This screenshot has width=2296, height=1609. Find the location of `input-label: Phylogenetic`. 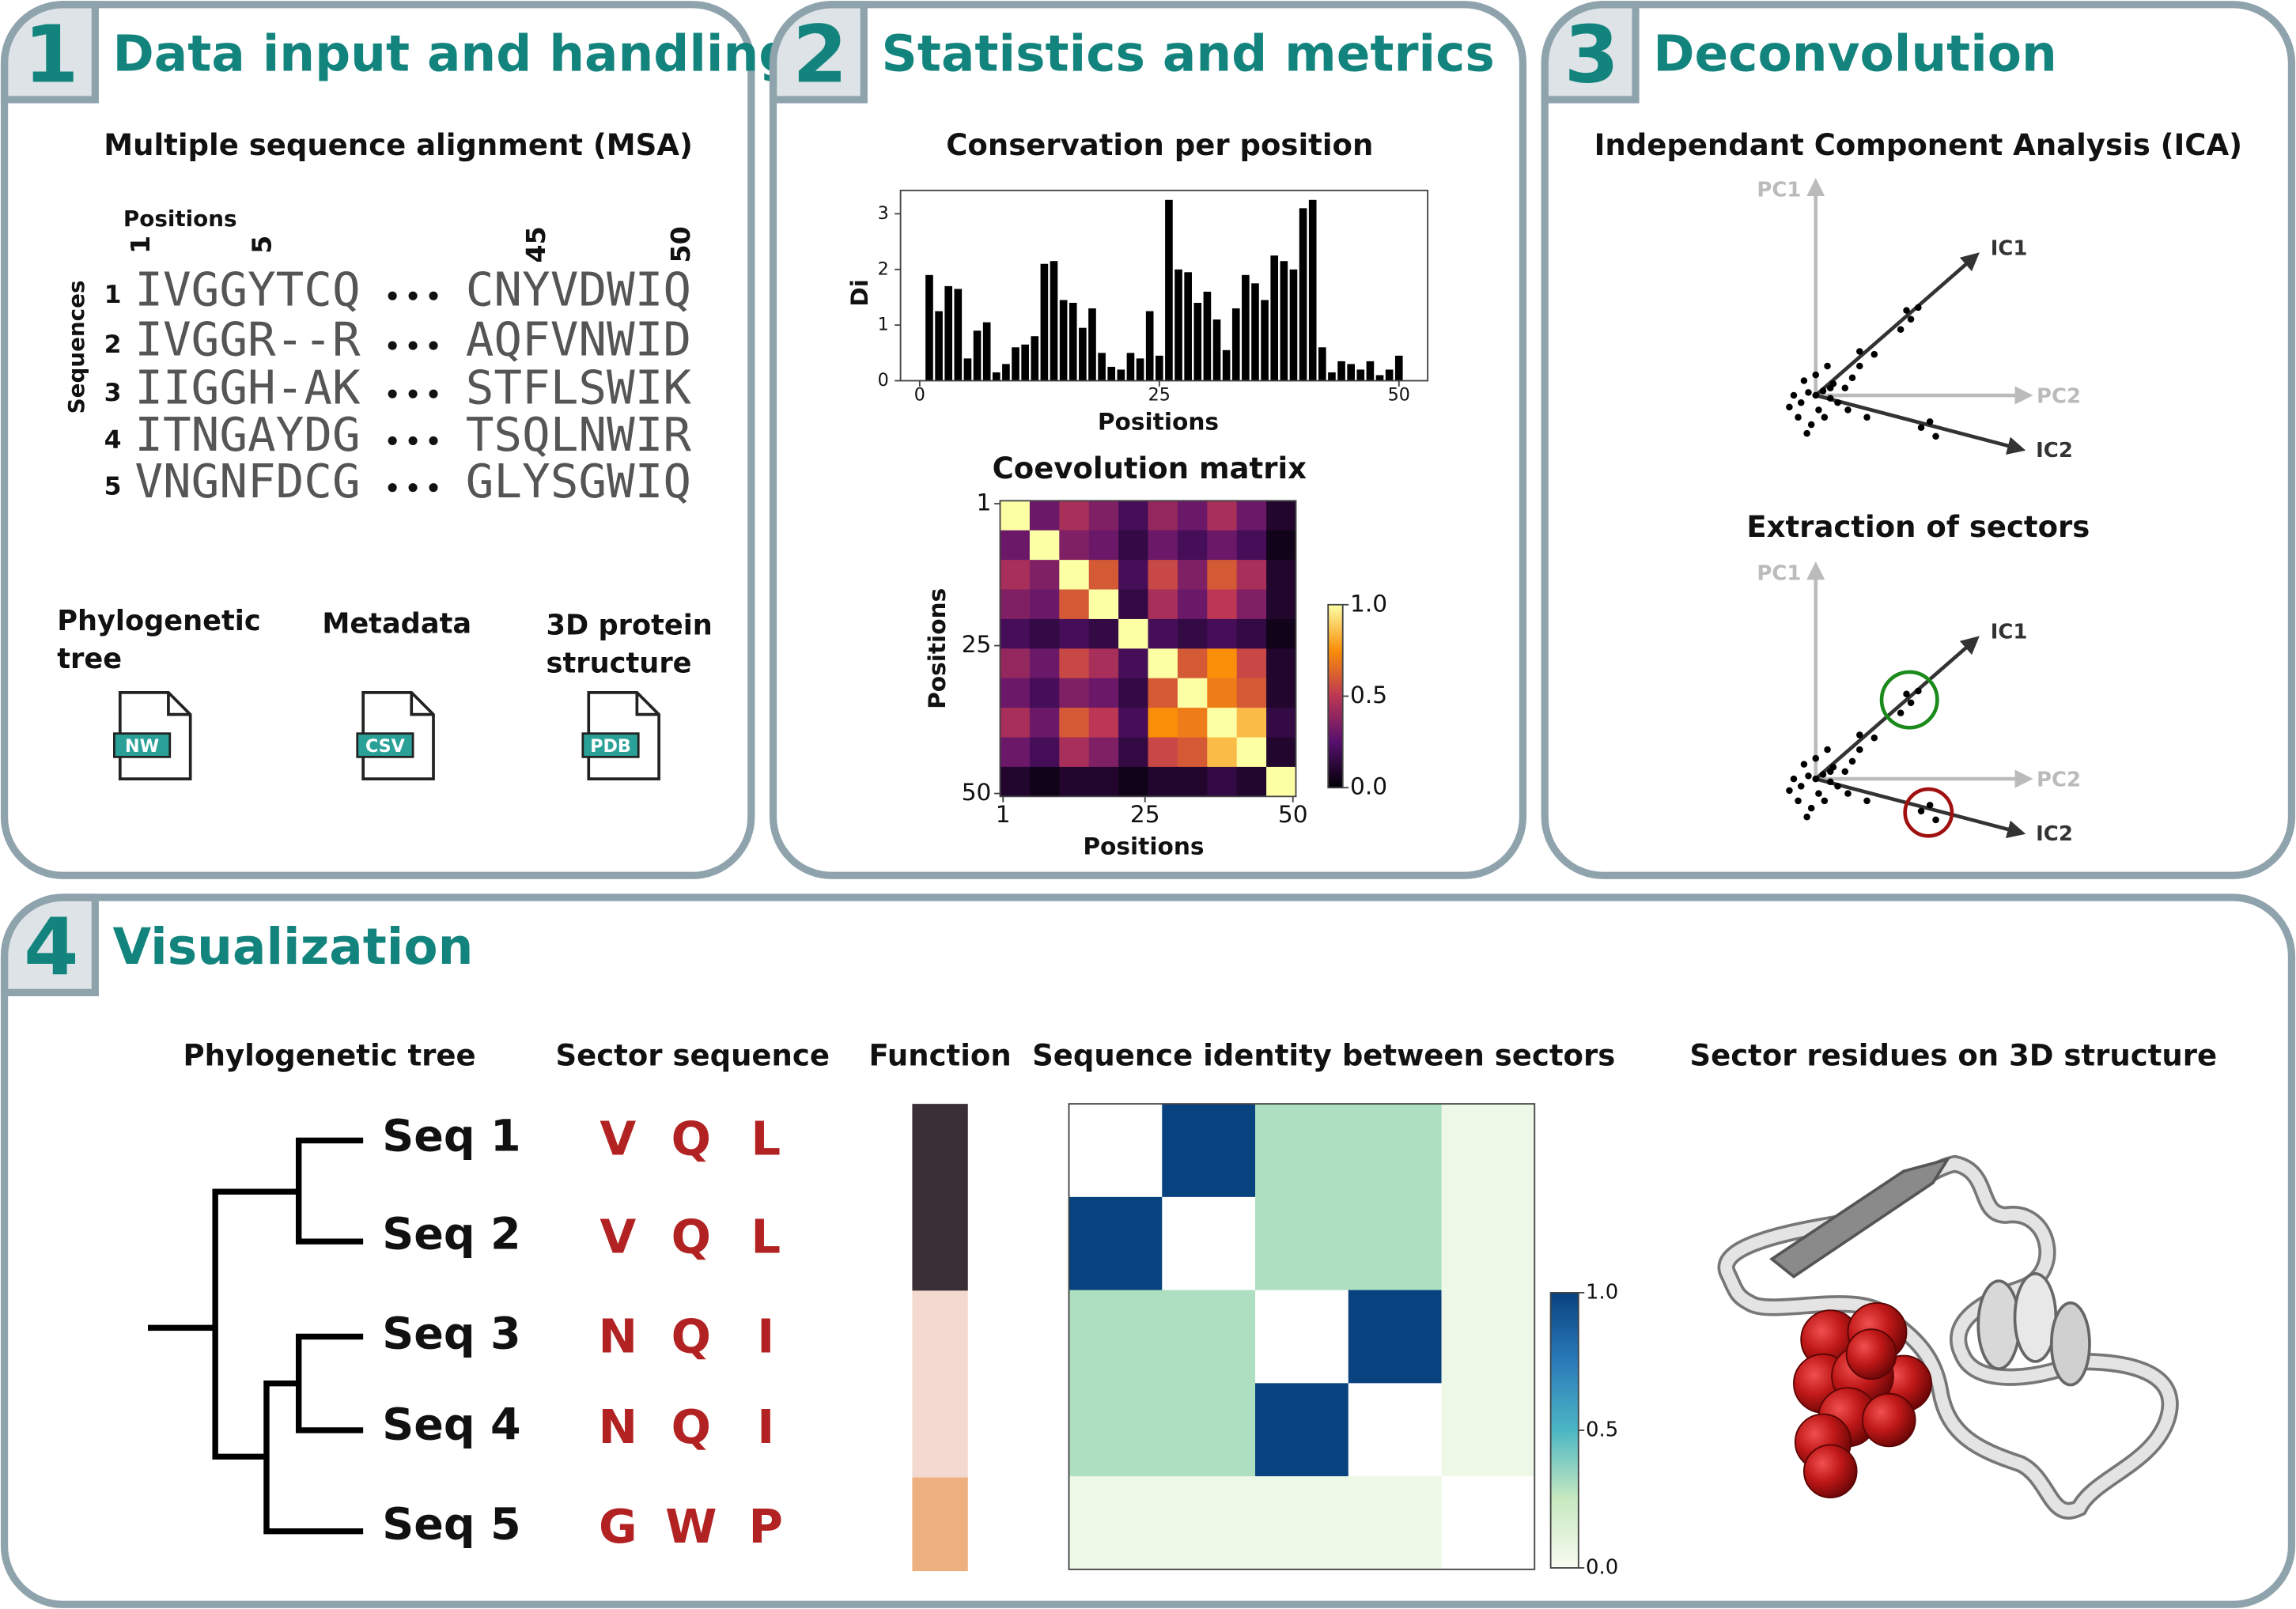

input-label: Phylogenetic is located at coordinates (159, 621).